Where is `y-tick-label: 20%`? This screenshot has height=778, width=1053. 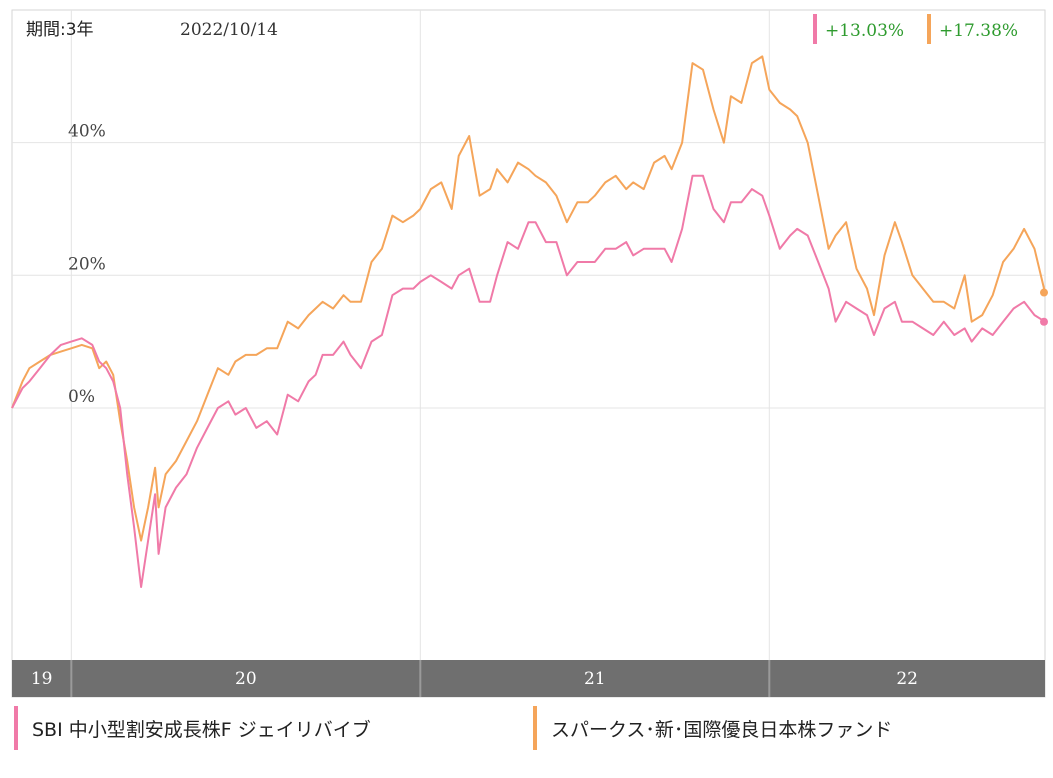
y-tick-label: 20% is located at coordinates (87, 264).